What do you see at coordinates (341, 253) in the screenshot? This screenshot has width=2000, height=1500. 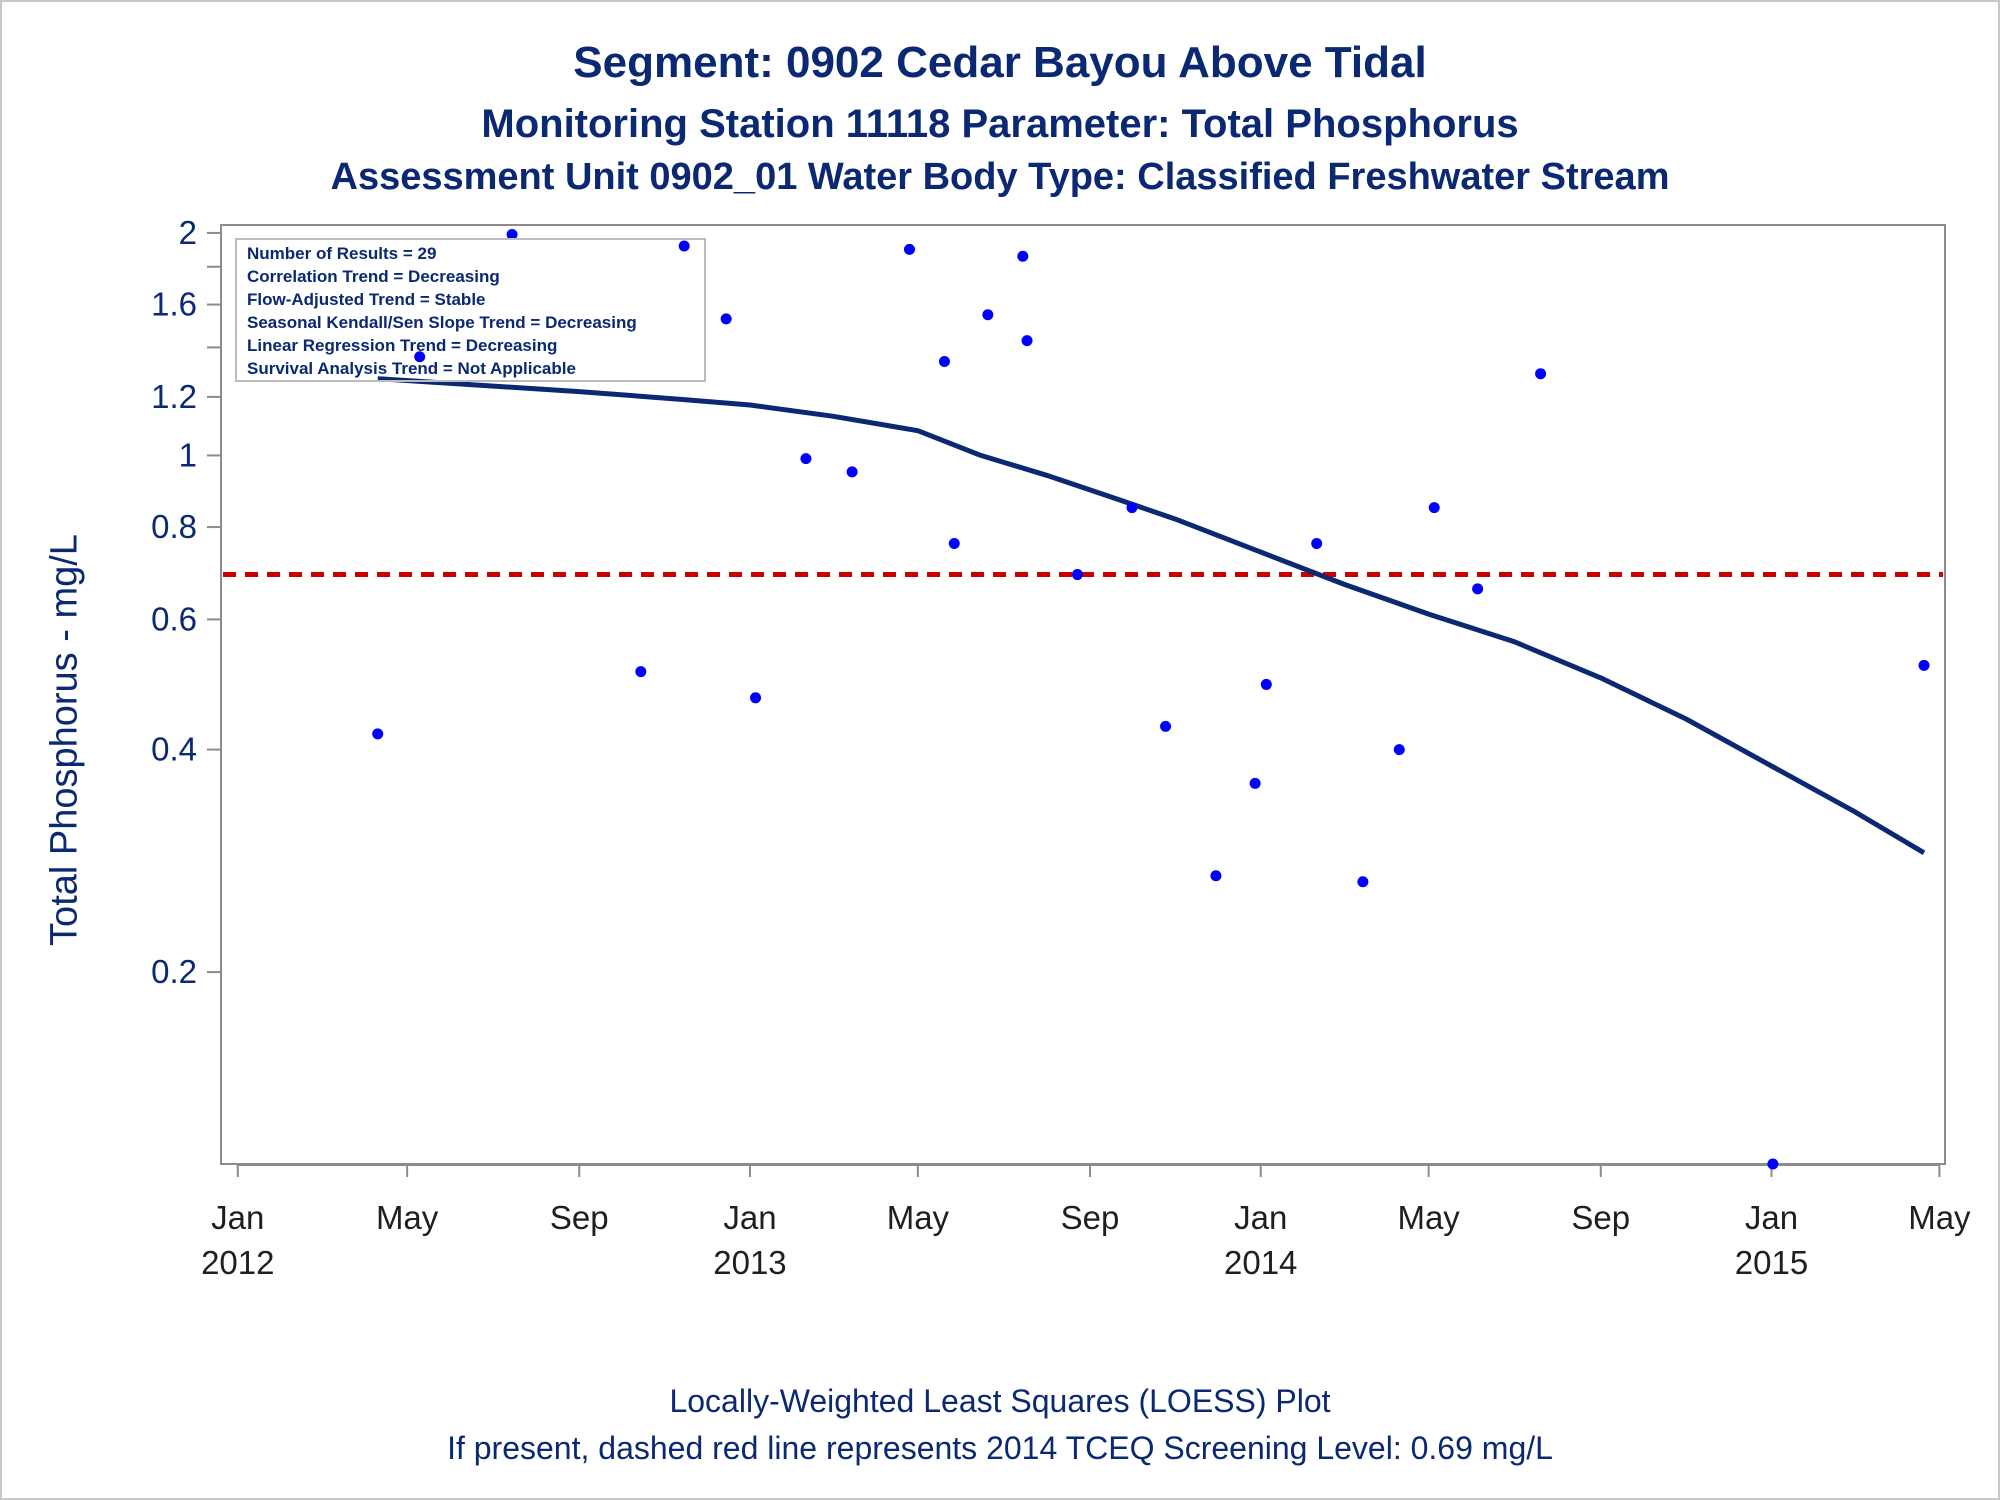 I see `legend-line: Number of Results = 29` at bounding box center [341, 253].